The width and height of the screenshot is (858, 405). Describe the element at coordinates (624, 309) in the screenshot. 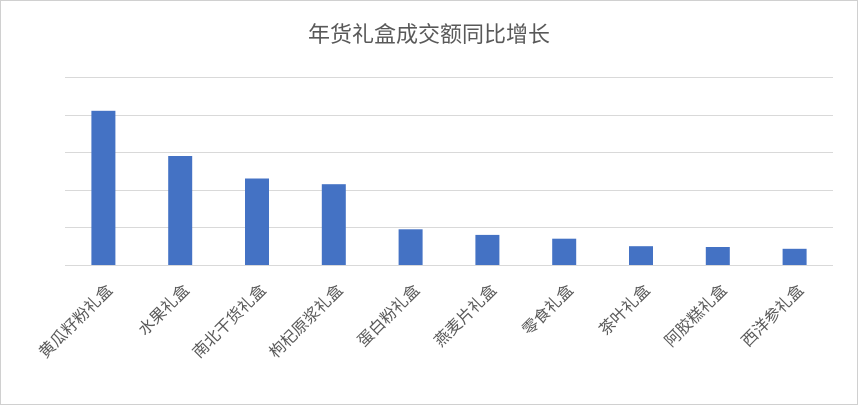

I see `x-tick-label: 茶叶礼盒` at that location.